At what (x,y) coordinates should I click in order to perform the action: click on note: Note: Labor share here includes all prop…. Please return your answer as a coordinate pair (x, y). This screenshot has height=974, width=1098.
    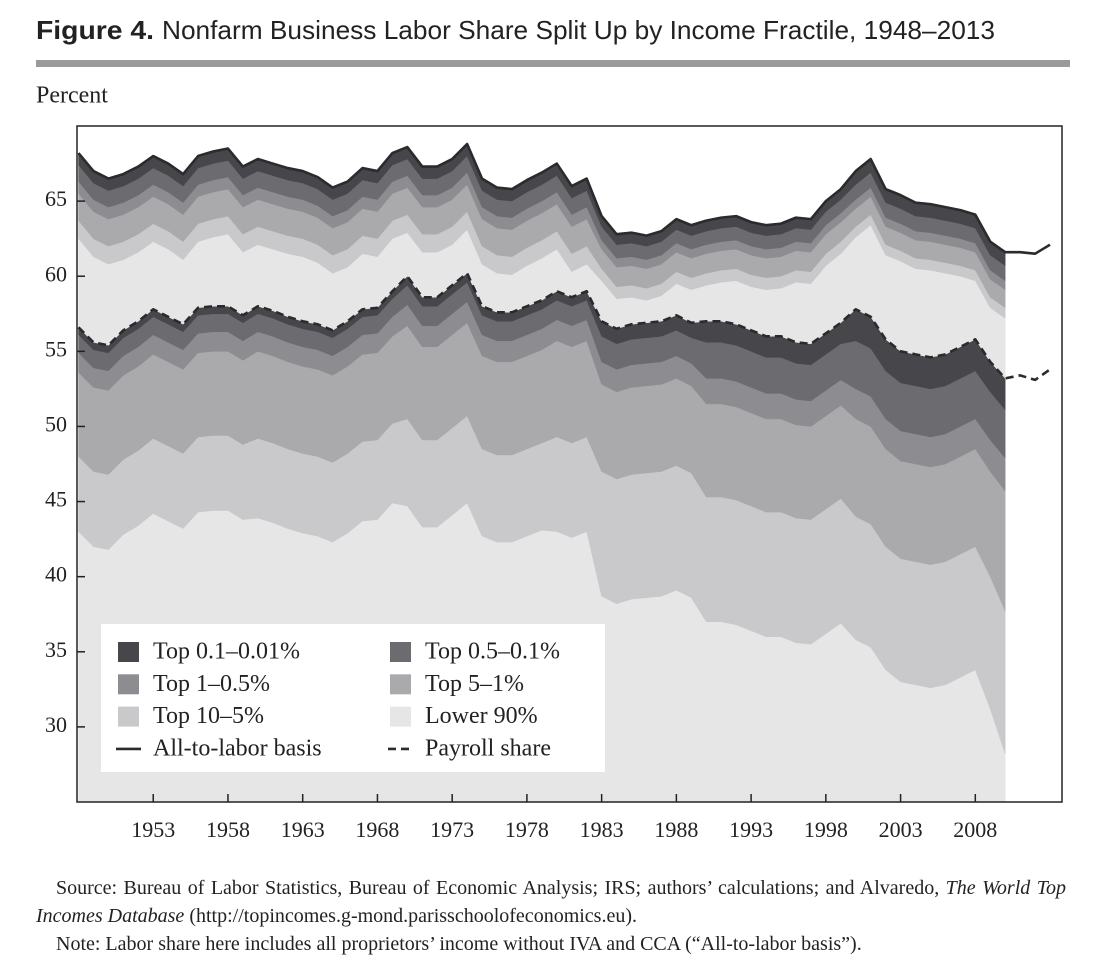
    Looking at the image, I should click on (459, 944).